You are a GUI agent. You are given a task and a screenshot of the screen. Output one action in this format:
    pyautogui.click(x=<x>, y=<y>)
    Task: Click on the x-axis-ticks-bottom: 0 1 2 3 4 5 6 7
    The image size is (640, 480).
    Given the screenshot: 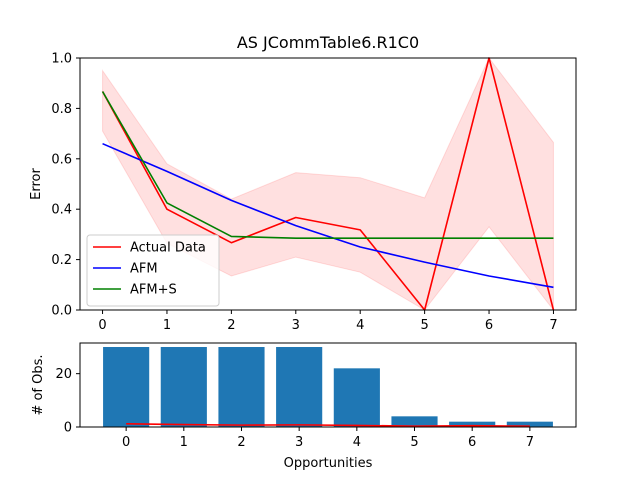 What is the action you would take?
    pyautogui.click(x=328, y=438)
    